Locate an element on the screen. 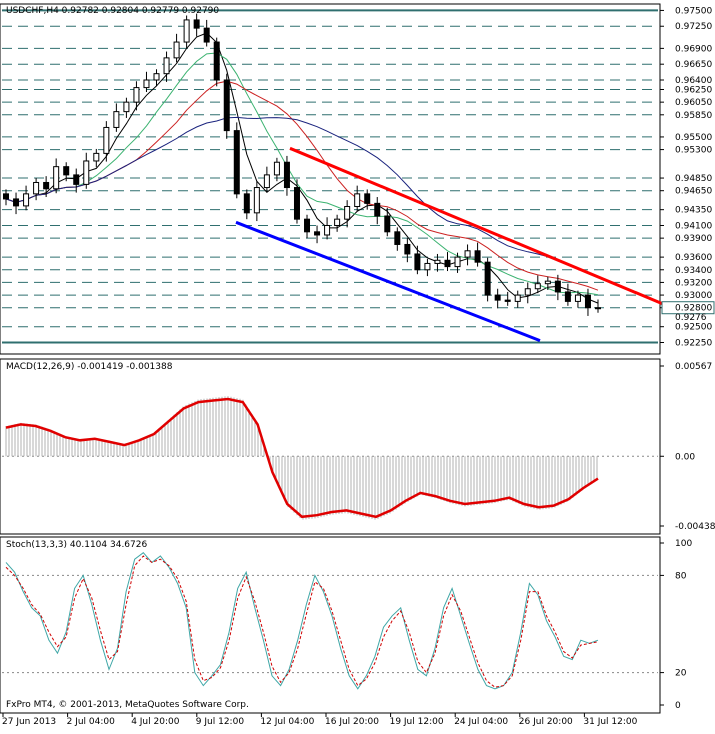 The image size is (715, 734). price-tick-label: 0.96650 is located at coordinates (693, 65).